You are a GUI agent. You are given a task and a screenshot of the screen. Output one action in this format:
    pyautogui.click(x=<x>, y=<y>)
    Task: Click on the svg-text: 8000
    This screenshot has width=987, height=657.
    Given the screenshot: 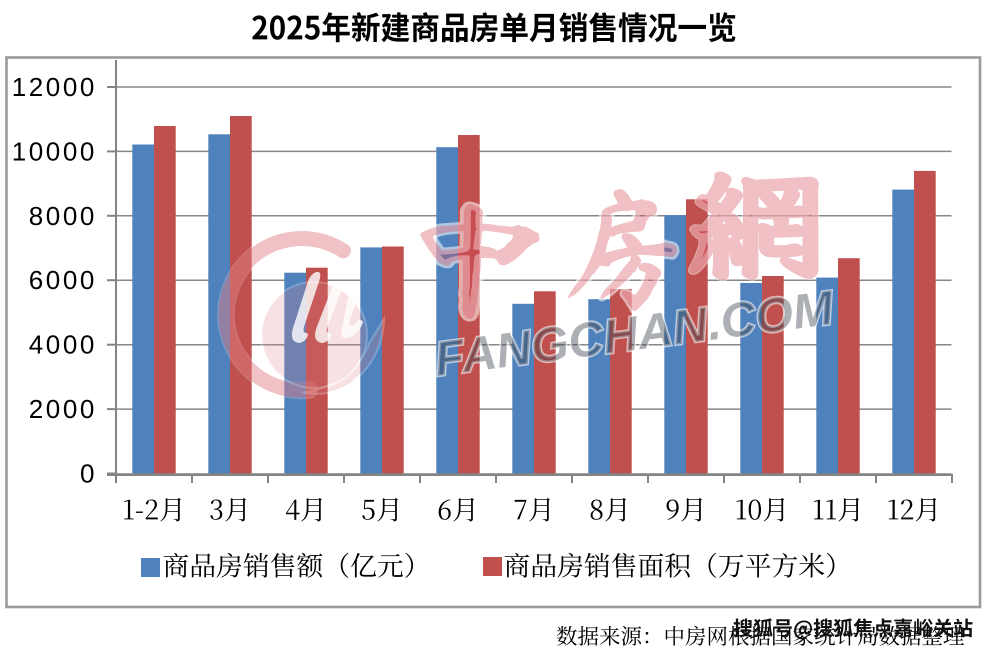 What is the action you would take?
    pyautogui.click(x=63, y=216)
    